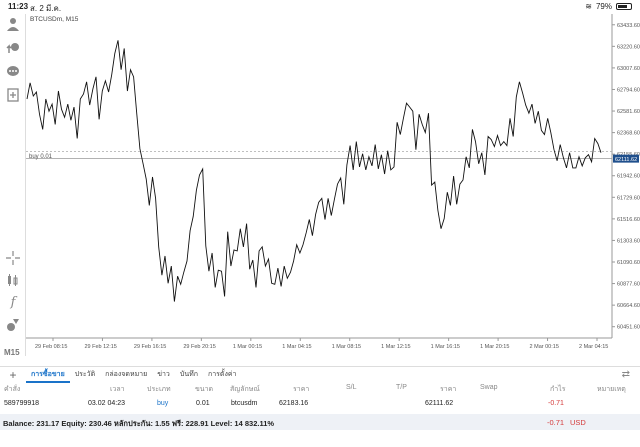 The height and width of the screenshot is (447, 640). What do you see at coordinates (544, 347) in the screenshot?
I see `time-tick-label: 2 Mar 00:15` at bounding box center [544, 347].